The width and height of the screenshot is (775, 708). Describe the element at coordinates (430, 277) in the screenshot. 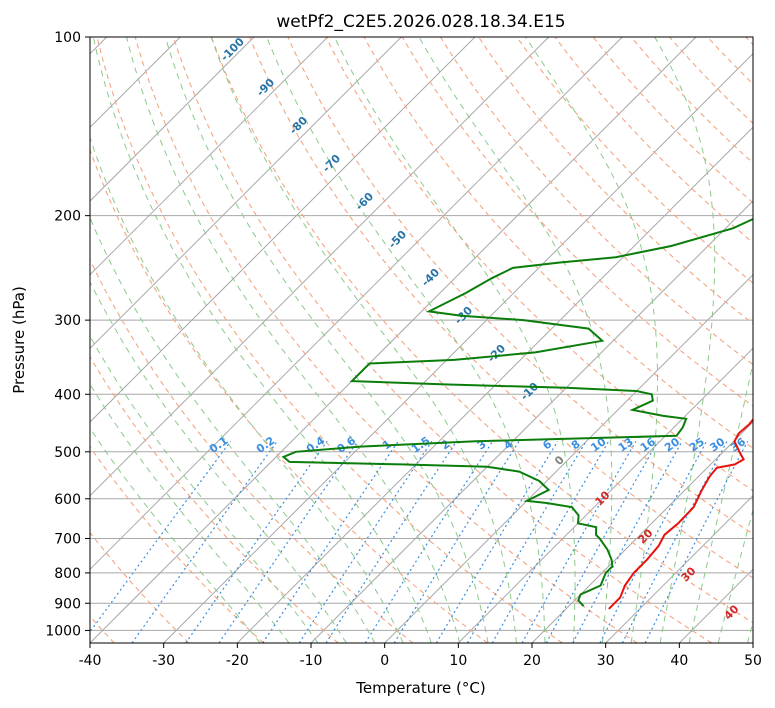

I see `adiabat-label: -40` at that location.